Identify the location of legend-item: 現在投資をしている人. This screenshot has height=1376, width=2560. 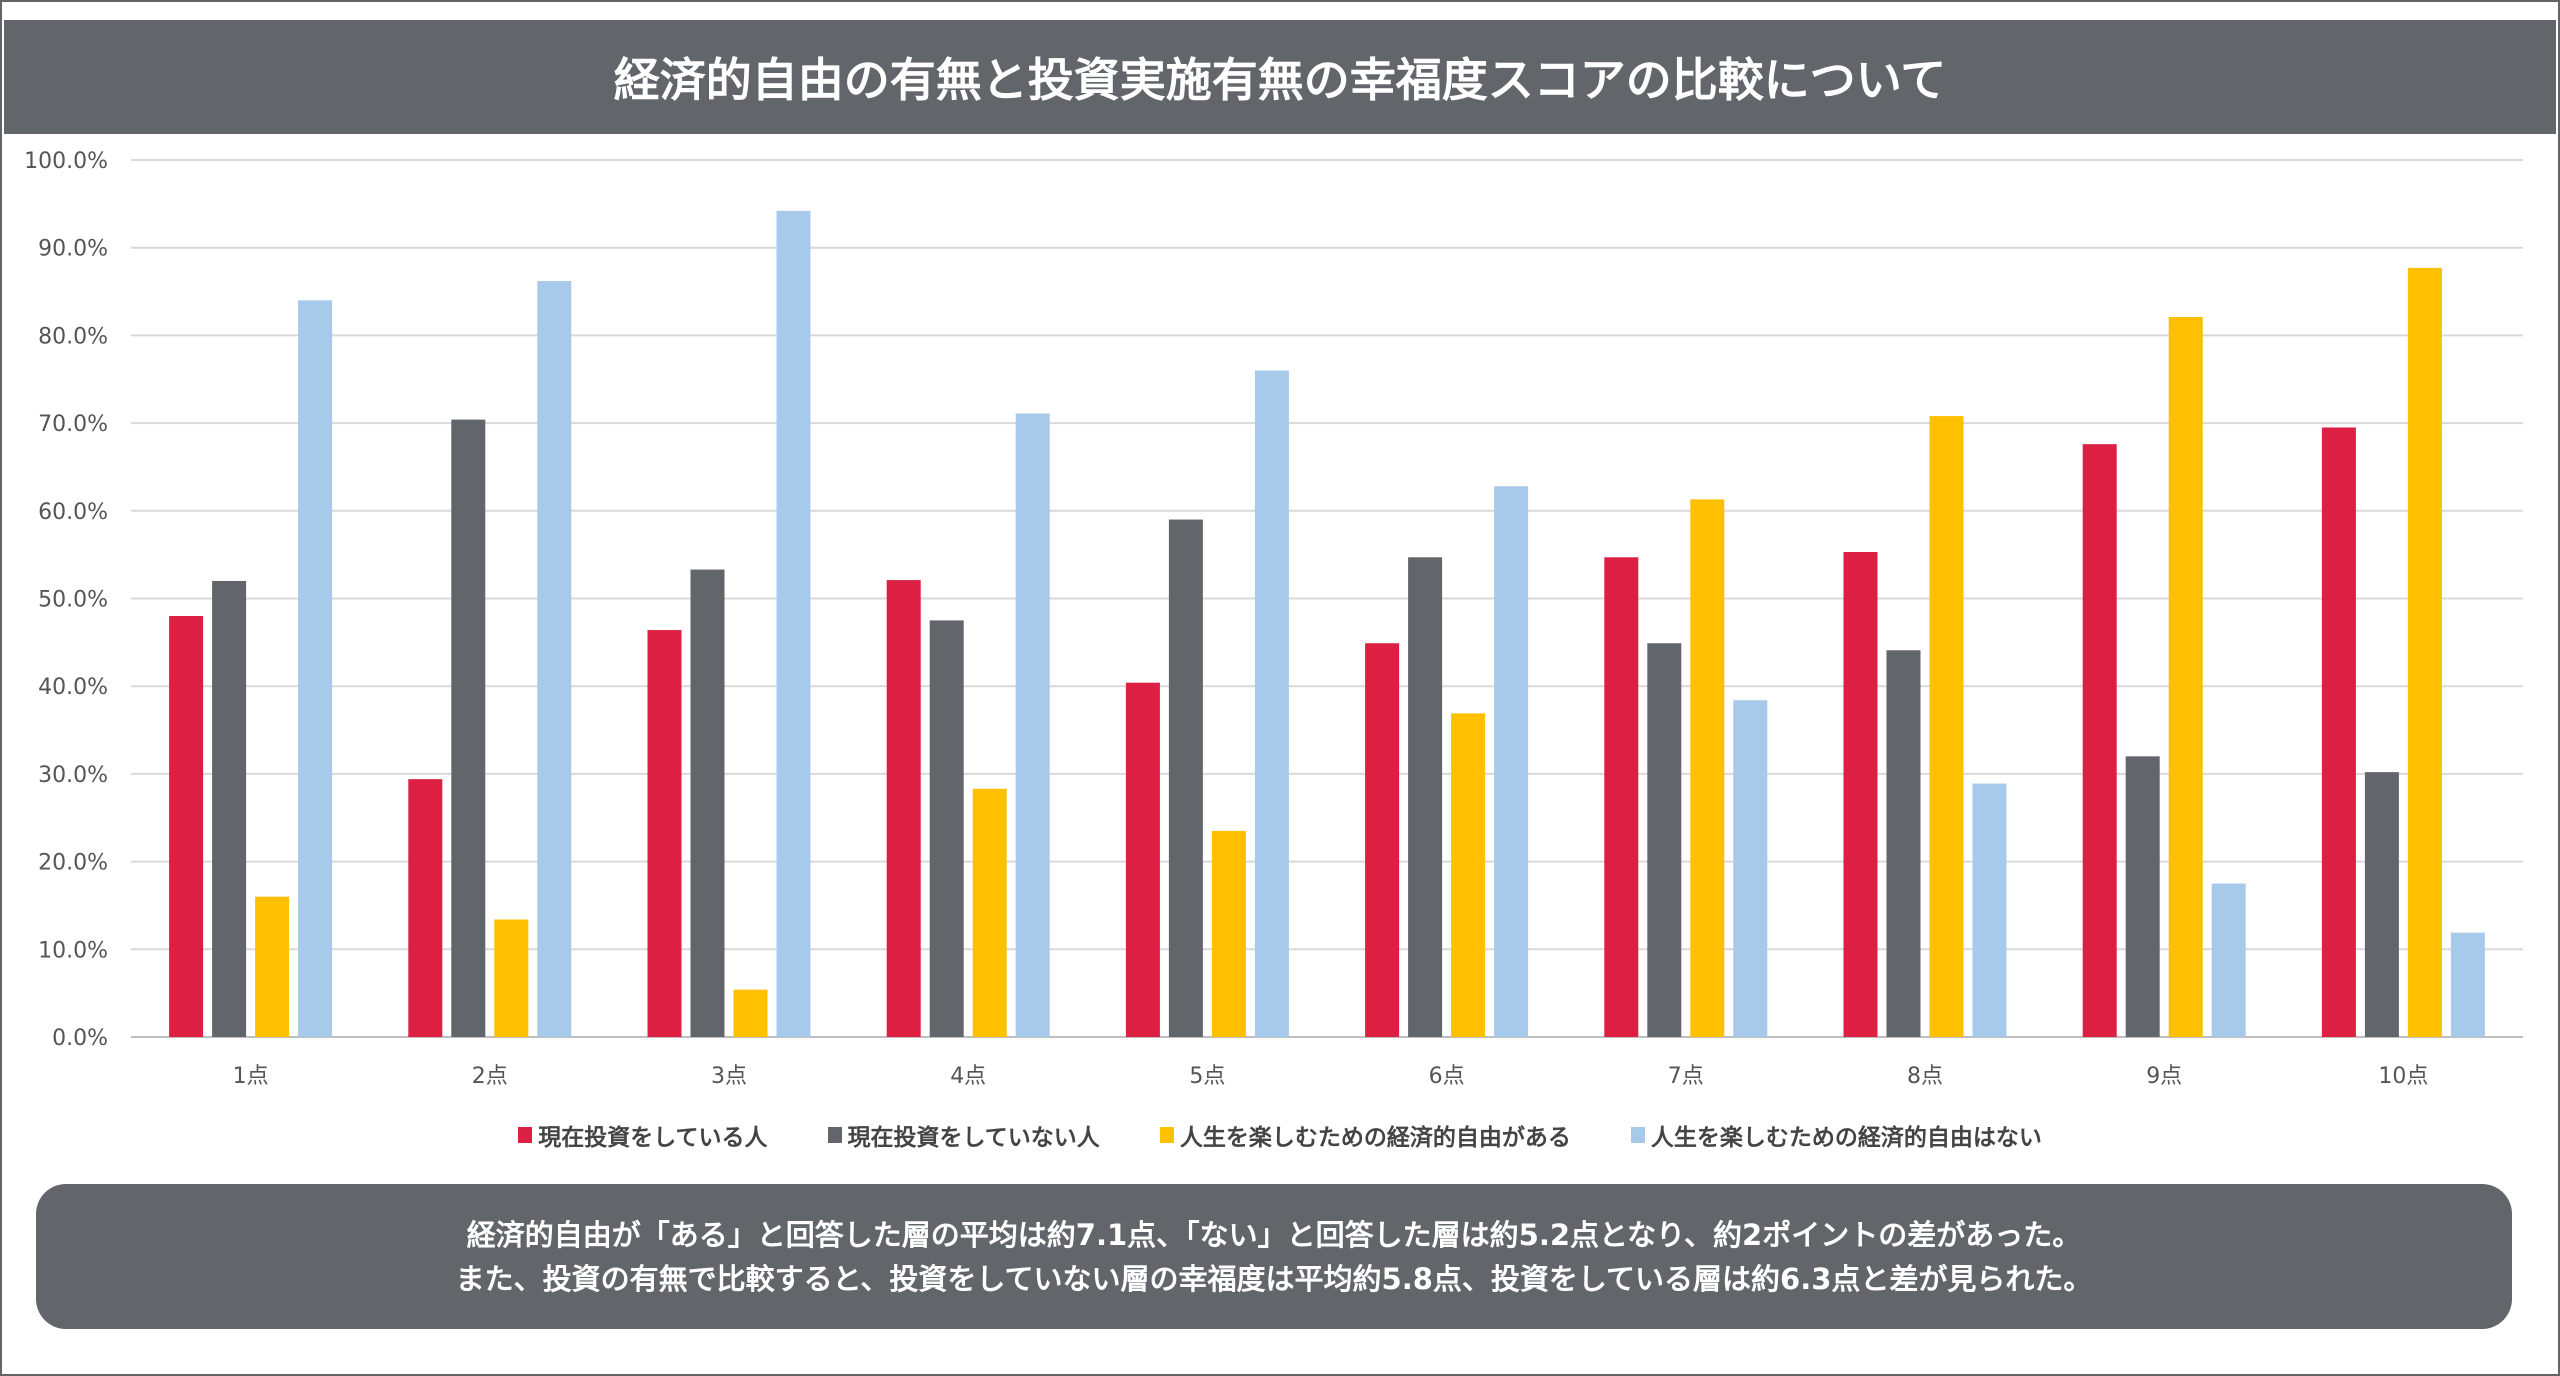
(643, 1135).